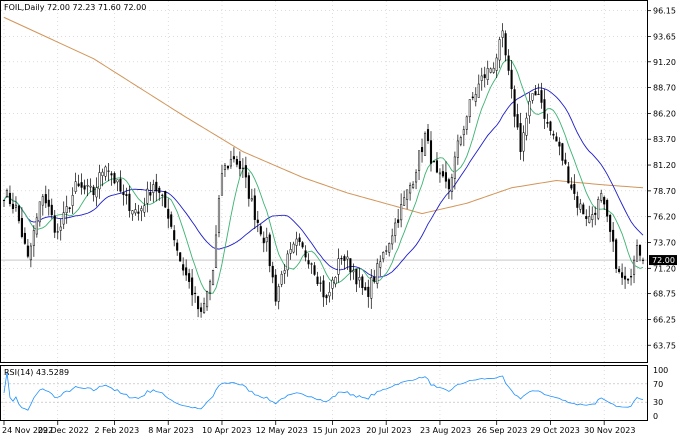  What do you see at coordinates (388, 430) in the screenshot?
I see `x-tick-label: 20 Jul 2023` at bounding box center [388, 430].